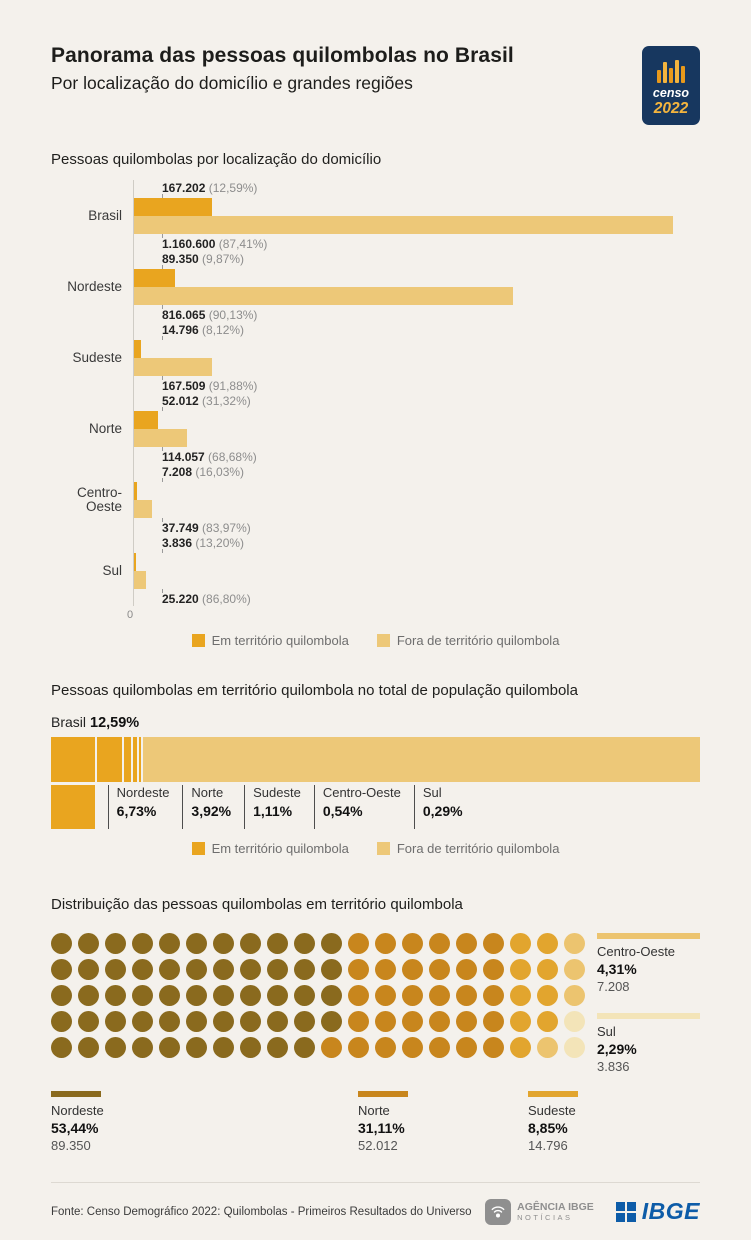 The height and width of the screenshot is (1240, 751). Describe the element at coordinates (112, 570) in the screenshot. I see `category-label: Sul` at that location.